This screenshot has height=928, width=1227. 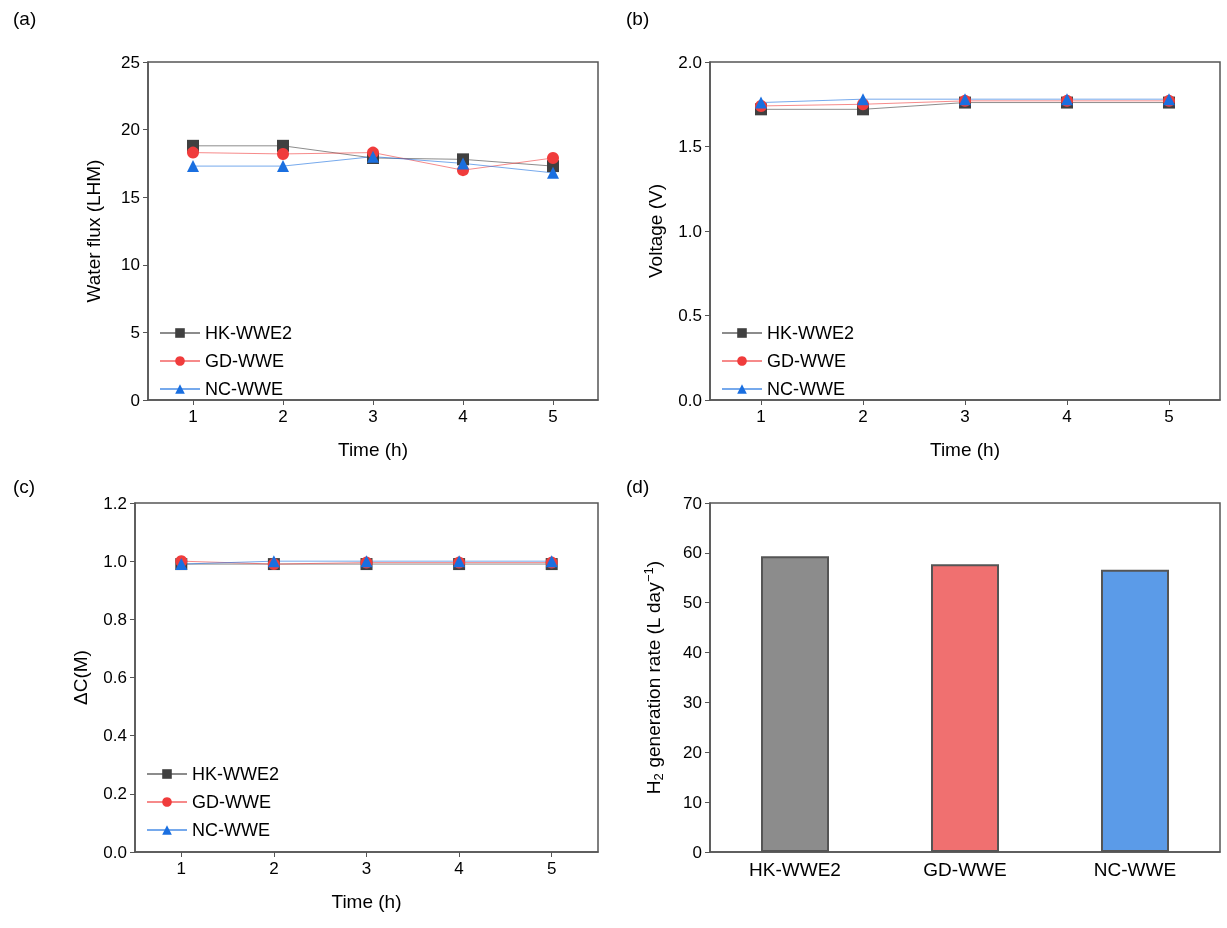 I want to click on y-tick-label: 50, so click(x=692, y=603).